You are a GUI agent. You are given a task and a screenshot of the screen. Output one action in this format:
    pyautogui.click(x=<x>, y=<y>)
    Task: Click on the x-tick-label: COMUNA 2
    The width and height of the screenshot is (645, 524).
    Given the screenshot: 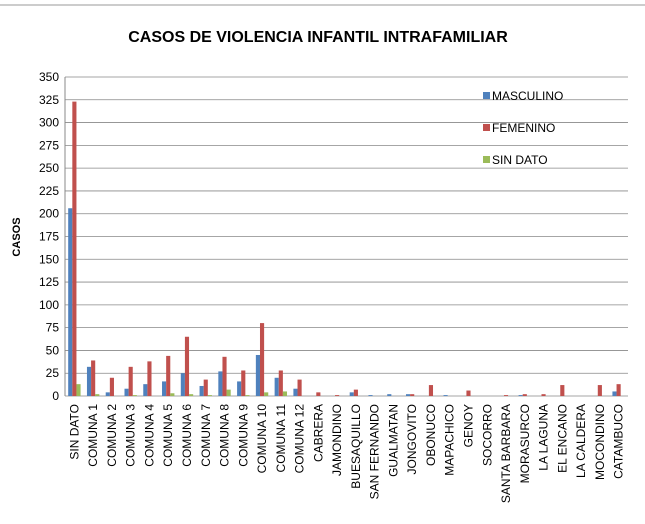 What is the action you would take?
    pyautogui.click(x=112, y=435)
    